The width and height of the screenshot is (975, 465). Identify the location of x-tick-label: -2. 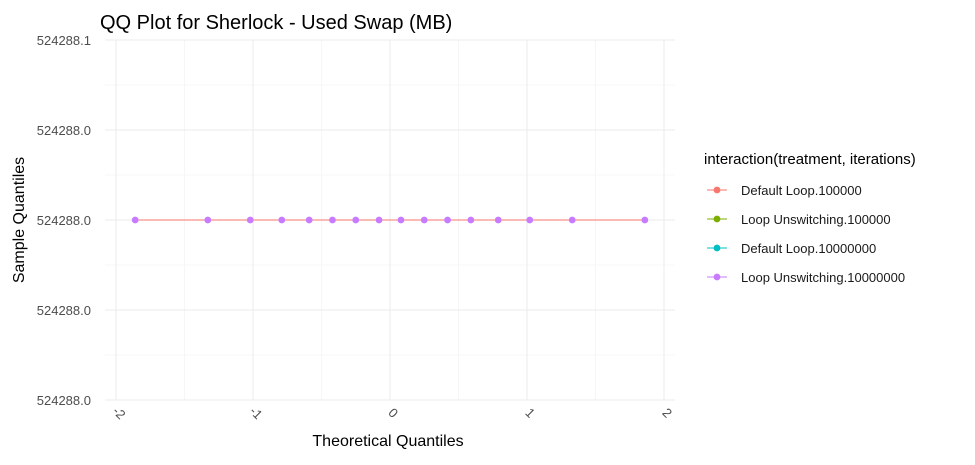
(119, 412).